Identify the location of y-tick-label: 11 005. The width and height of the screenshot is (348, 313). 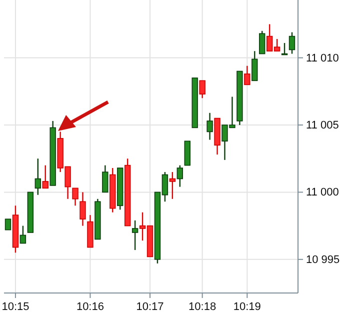
(322, 126).